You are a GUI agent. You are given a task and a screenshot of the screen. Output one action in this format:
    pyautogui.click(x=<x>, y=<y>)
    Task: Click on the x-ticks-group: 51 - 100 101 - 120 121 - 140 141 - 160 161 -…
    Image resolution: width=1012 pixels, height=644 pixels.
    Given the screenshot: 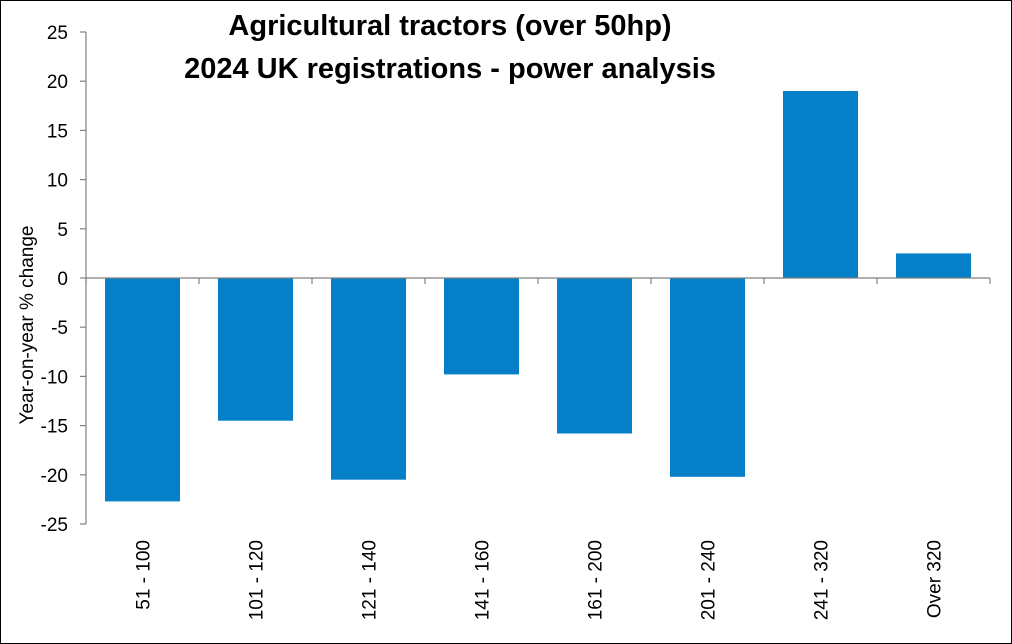 What is the action you would take?
    pyautogui.click(x=540, y=580)
    